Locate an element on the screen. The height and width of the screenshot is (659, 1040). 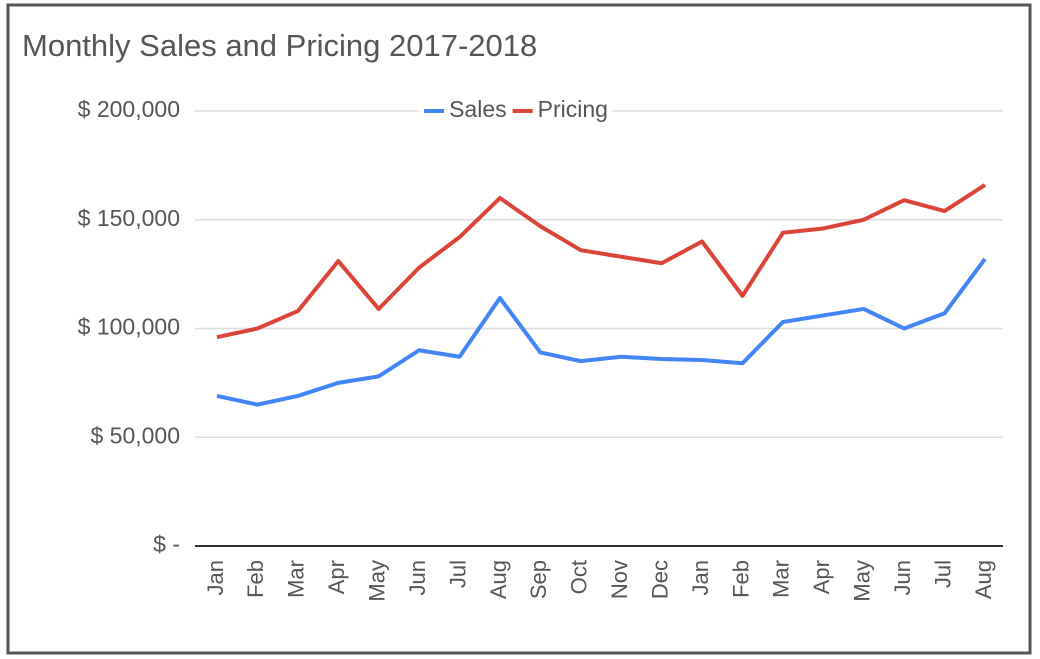
x-tick-label: Sep is located at coordinates (538, 579).